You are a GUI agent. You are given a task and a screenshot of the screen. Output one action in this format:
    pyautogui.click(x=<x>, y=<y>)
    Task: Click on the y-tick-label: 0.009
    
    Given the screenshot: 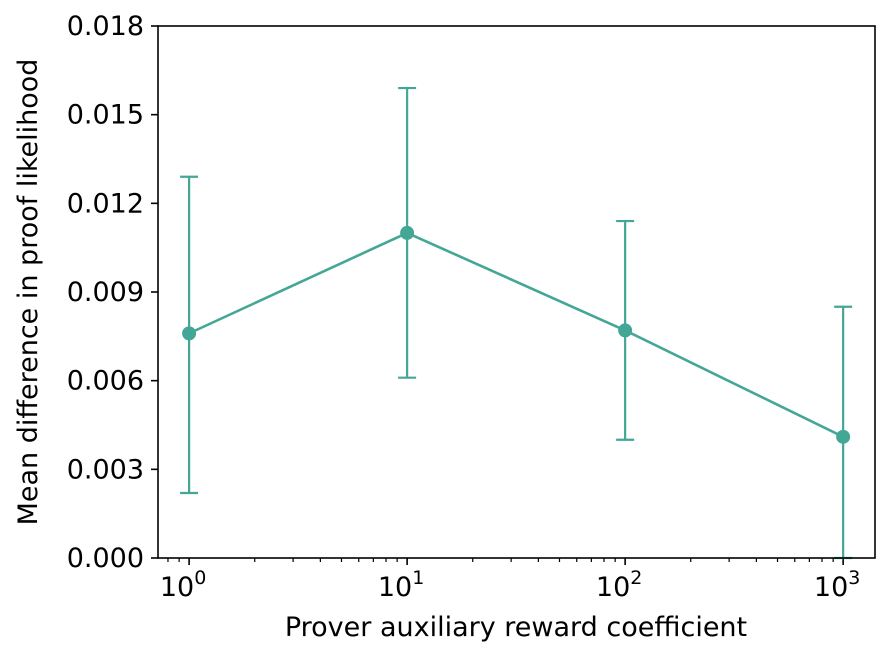 What is the action you would take?
    pyautogui.click(x=105, y=292)
    